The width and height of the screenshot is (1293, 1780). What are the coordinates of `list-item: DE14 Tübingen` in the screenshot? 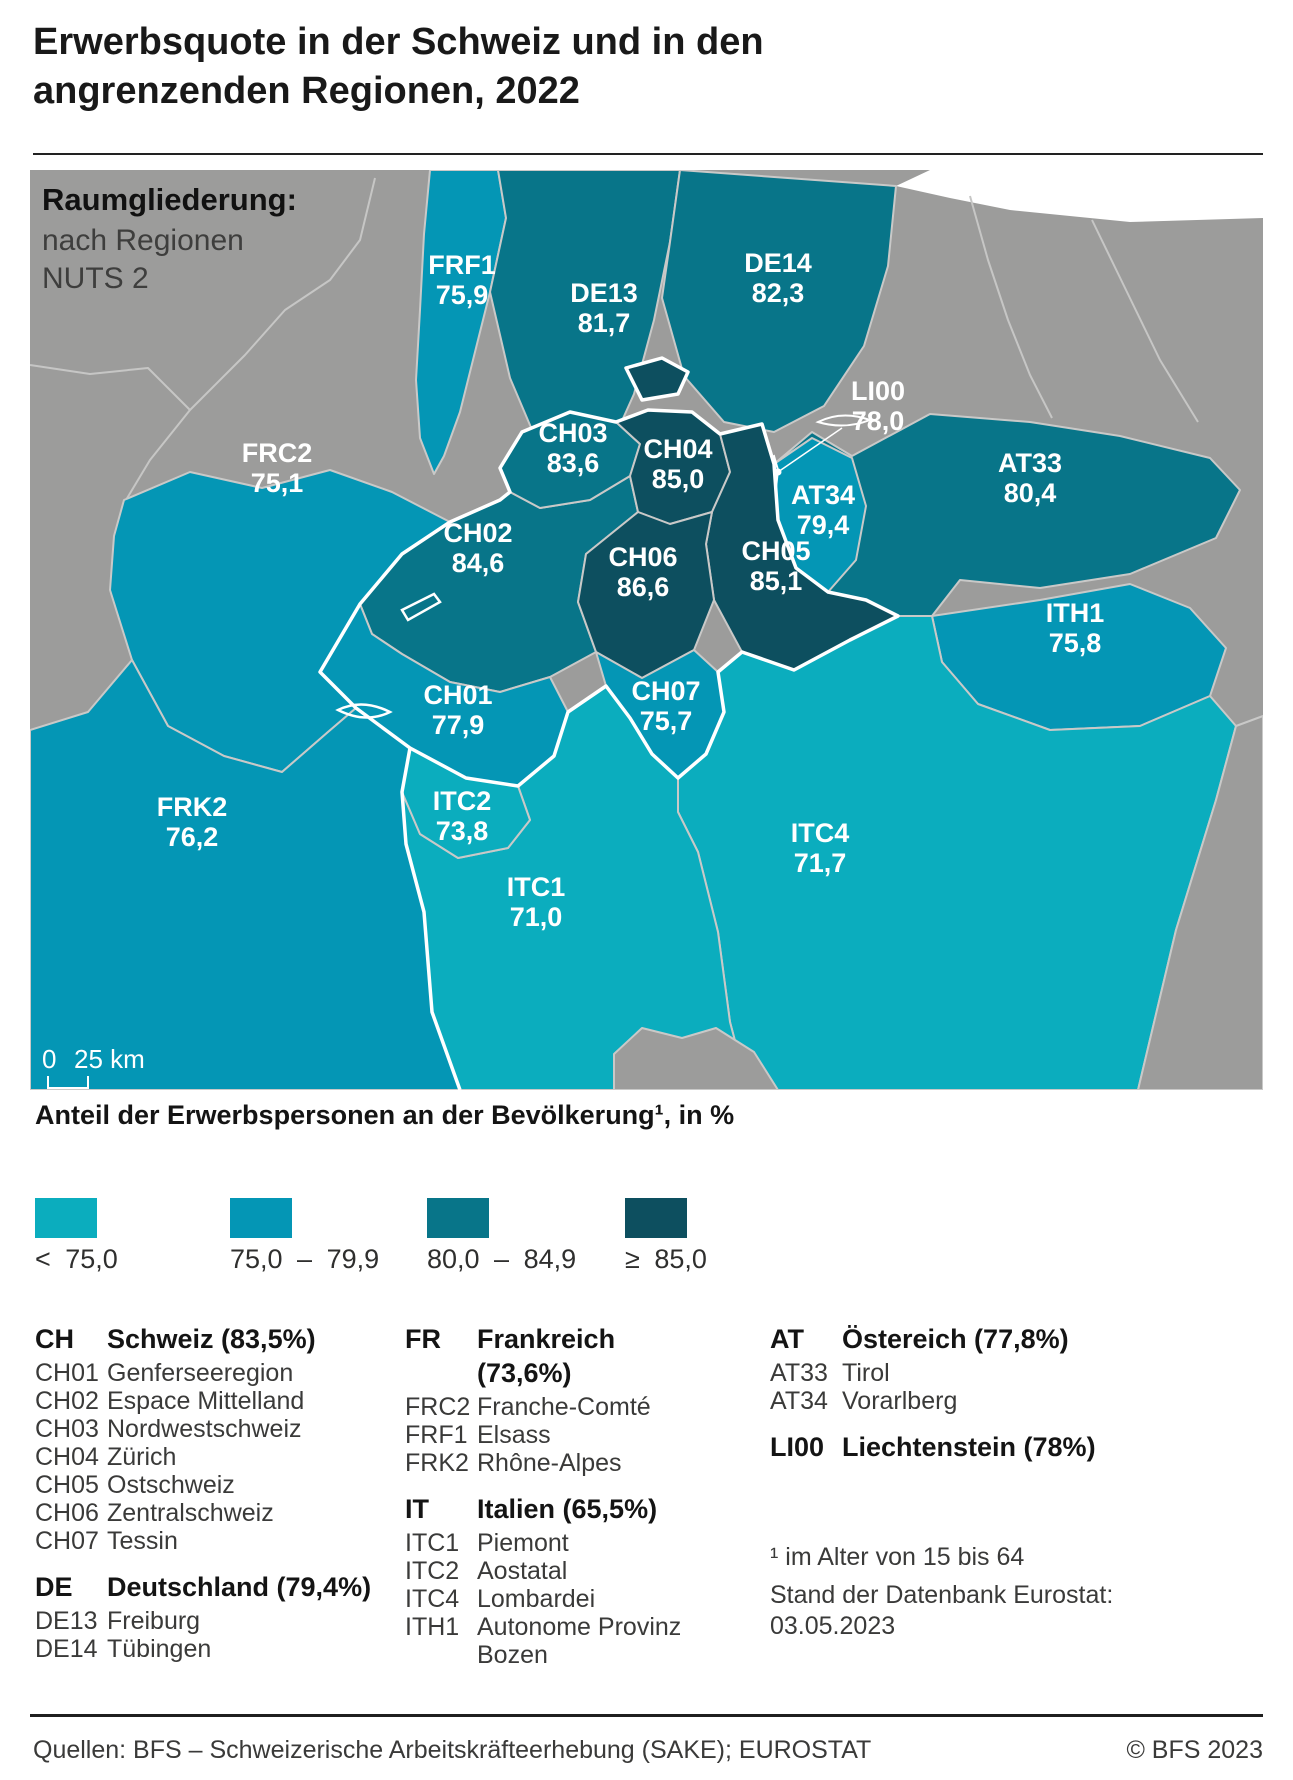 It's located at (123, 1649).